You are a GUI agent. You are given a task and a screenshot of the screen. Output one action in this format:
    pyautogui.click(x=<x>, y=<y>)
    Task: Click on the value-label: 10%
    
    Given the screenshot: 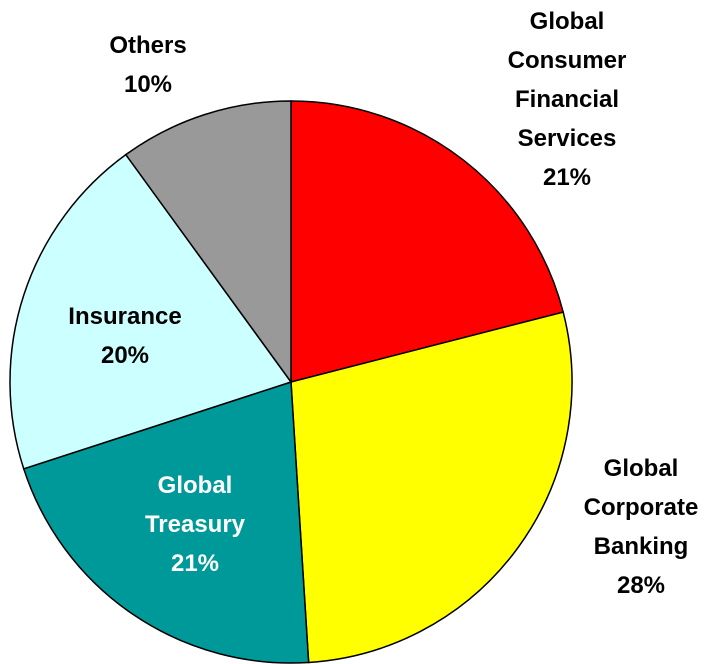 What is the action you would take?
    pyautogui.click(x=148, y=84)
    